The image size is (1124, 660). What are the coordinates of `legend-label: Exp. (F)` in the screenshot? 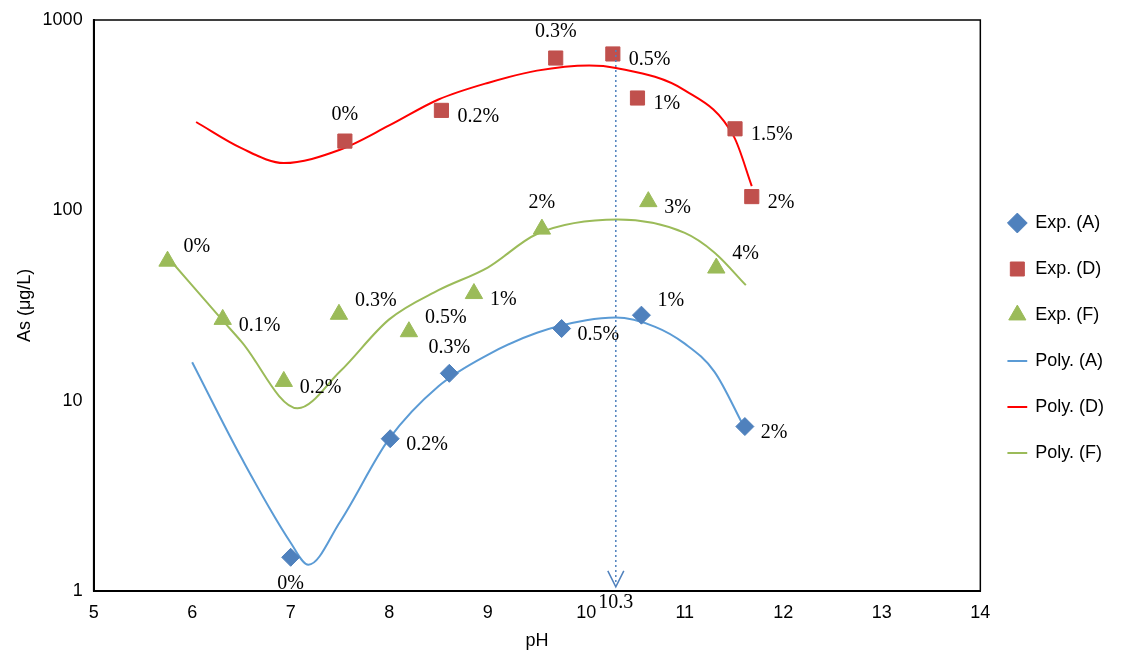 It's located at (1067, 313).